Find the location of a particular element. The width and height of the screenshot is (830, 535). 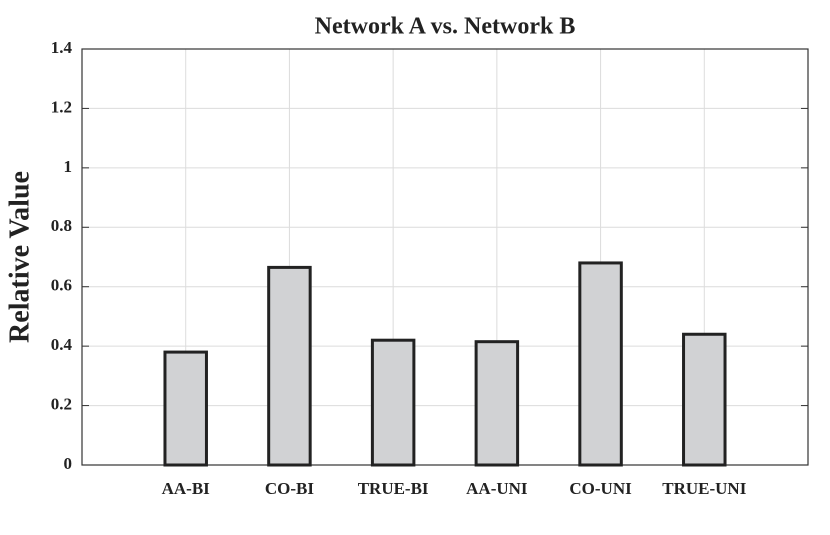

chart-title: Network A vs. Network B is located at coordinates (445, 27).